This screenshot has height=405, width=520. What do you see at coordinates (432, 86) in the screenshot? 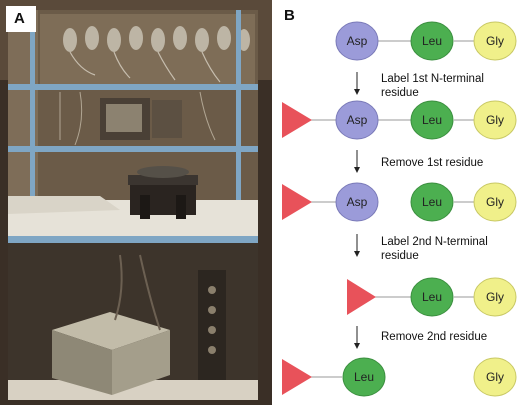
I see `step-1-label: Label 1st N-terminal residue` at bounding box center [432, 86].